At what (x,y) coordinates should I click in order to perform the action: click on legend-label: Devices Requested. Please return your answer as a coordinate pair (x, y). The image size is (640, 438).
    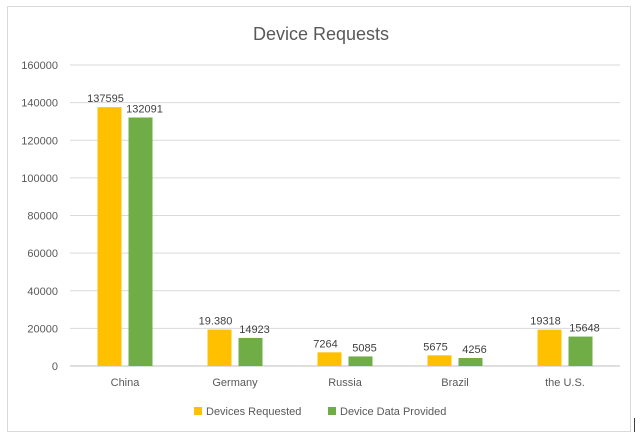
    Looking at the image, I should click on (253, 412).